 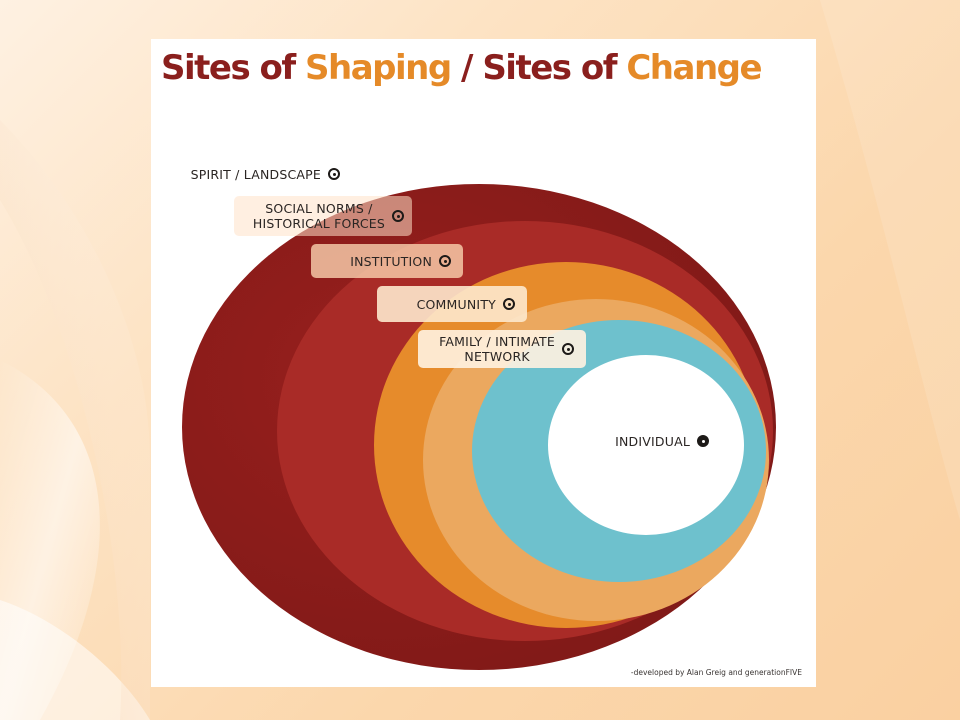 I want to click on diagram-title: Sites of Shaping / Sites of Change, so click(x=486, y=68).